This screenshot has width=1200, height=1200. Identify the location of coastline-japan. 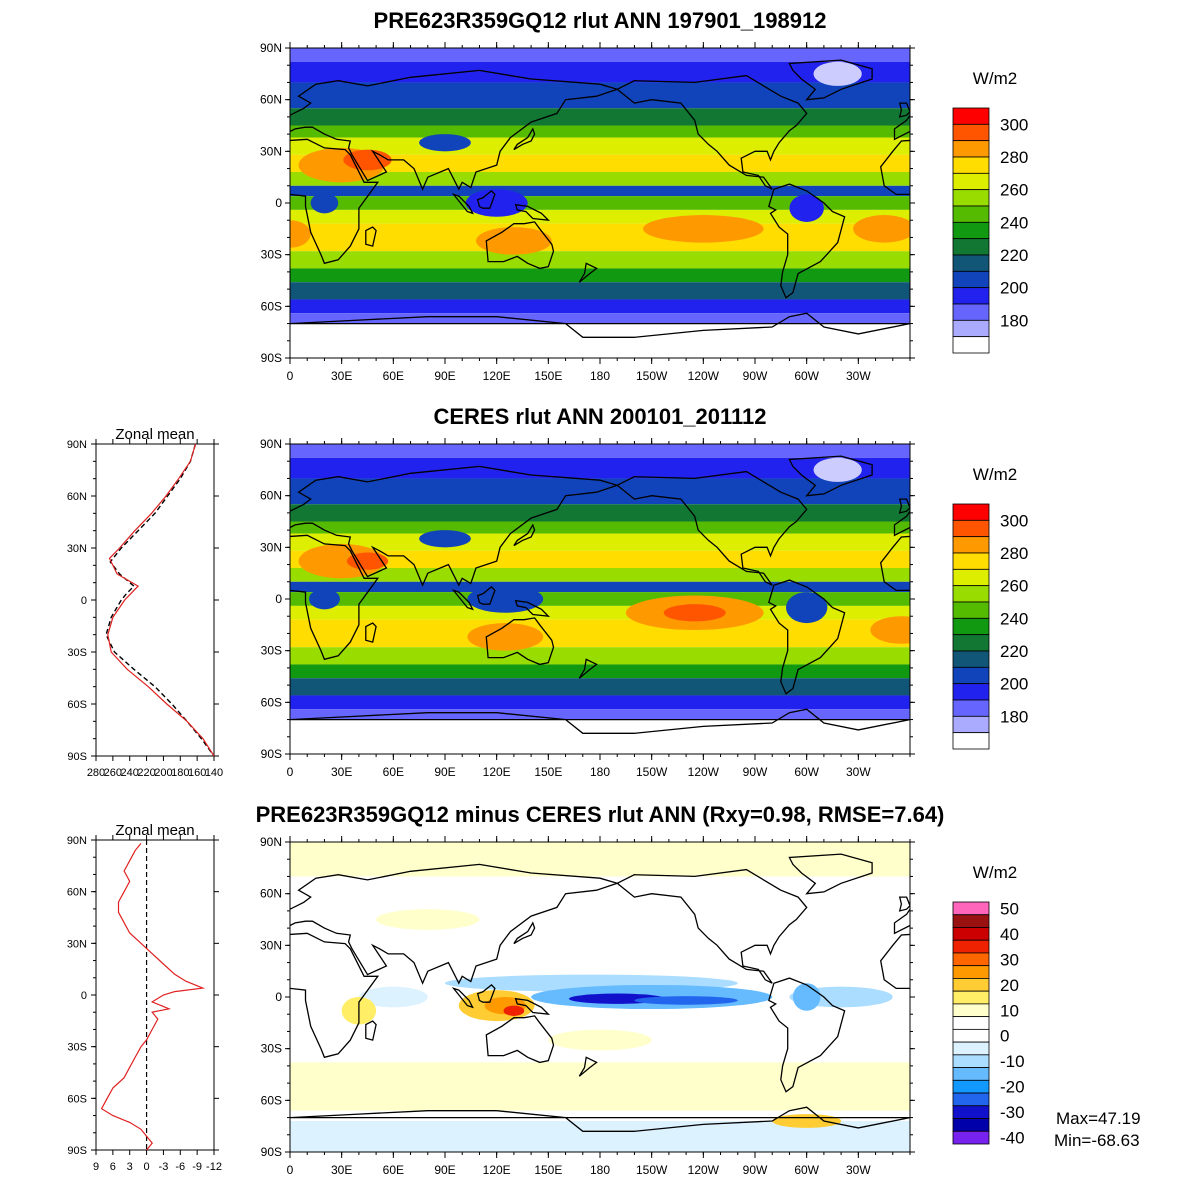
(524, 139).